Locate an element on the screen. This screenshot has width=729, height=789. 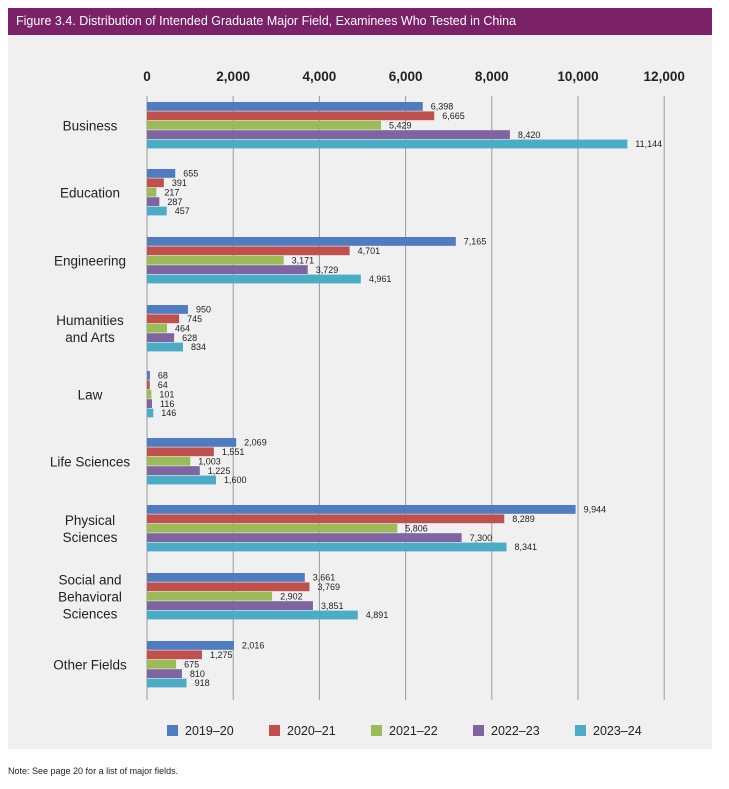
data-label: 745 is located at coordinates (194, 319).